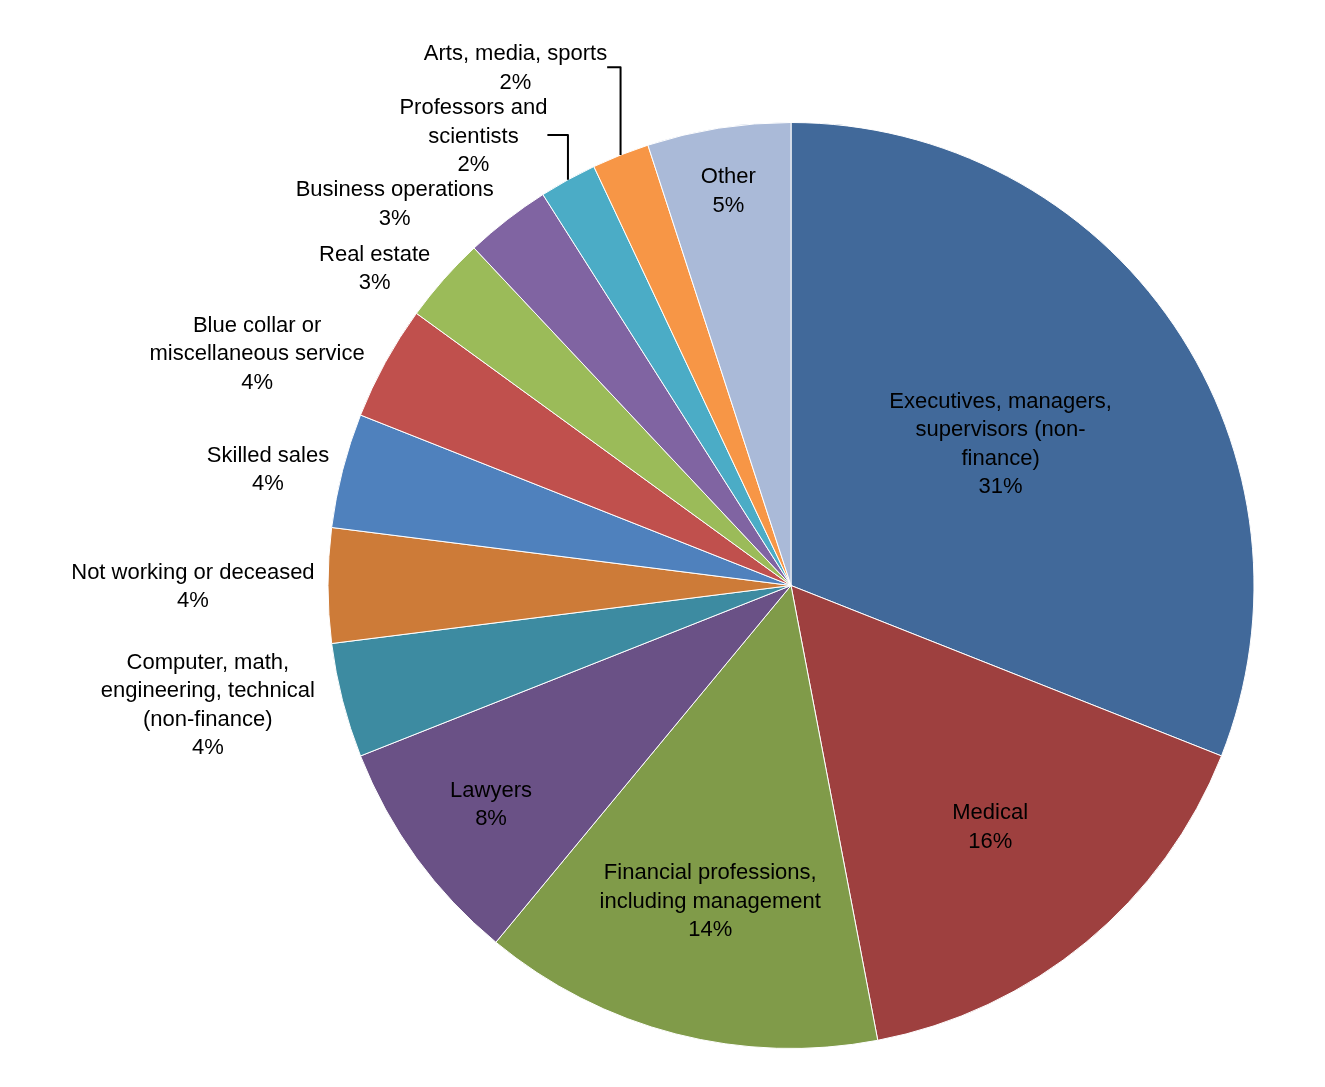 The image size is (1325, 1087). What do you see at coordinates (193, 571) in the screenshot?
I see `slice-label: Not working or deceased` at bounding box center [193, 571].